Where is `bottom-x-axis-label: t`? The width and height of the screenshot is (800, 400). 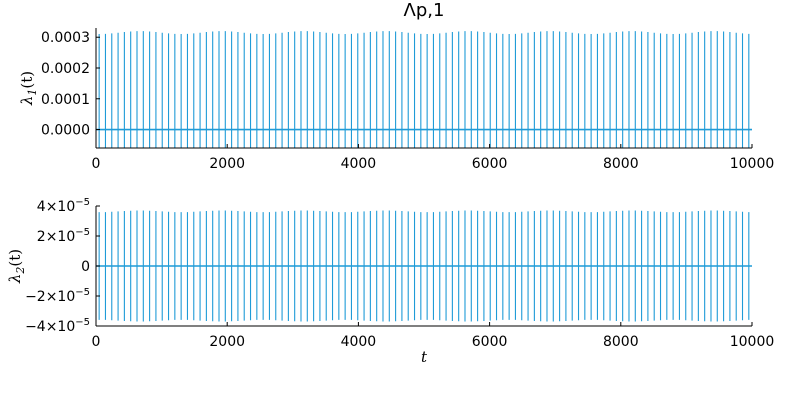
bottom-x-axis-label: t is located at coordinates (424, 357).